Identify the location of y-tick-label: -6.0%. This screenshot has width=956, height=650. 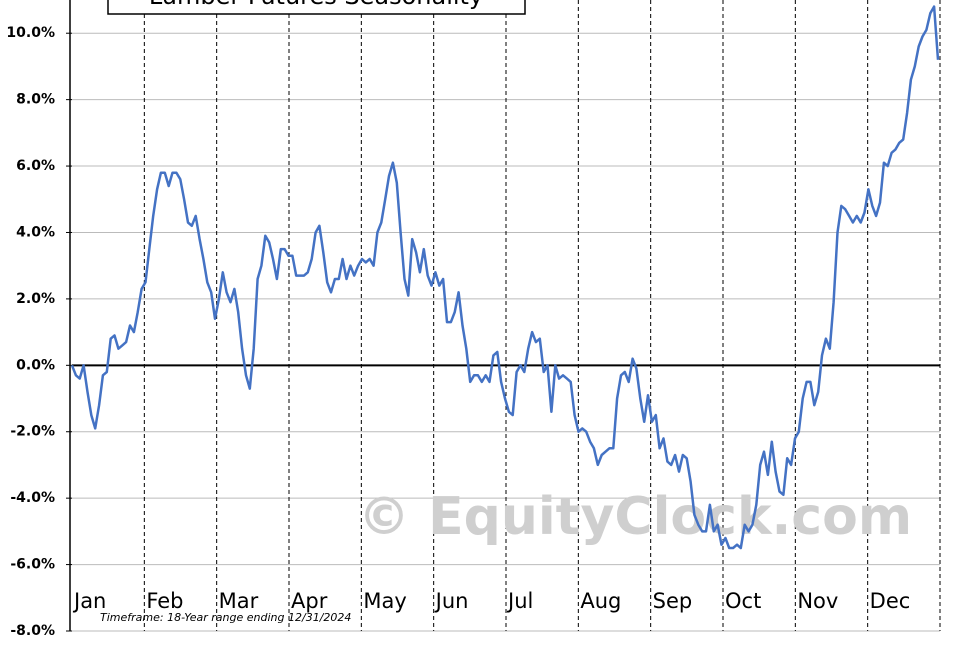
(32, 565).